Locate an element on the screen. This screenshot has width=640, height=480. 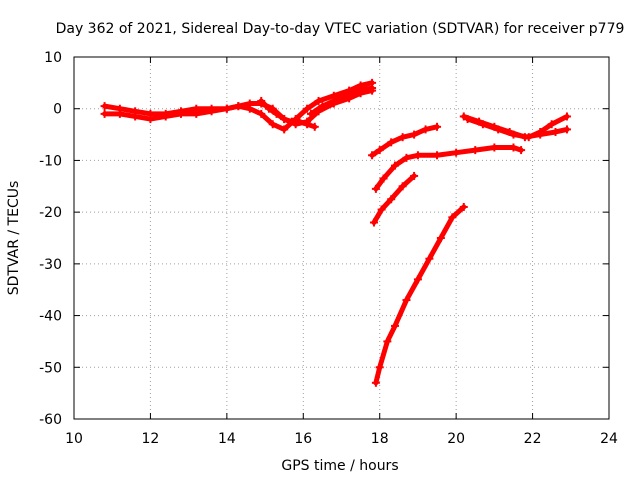
x-tick-label: 20 is located at coordinates (456, 439).